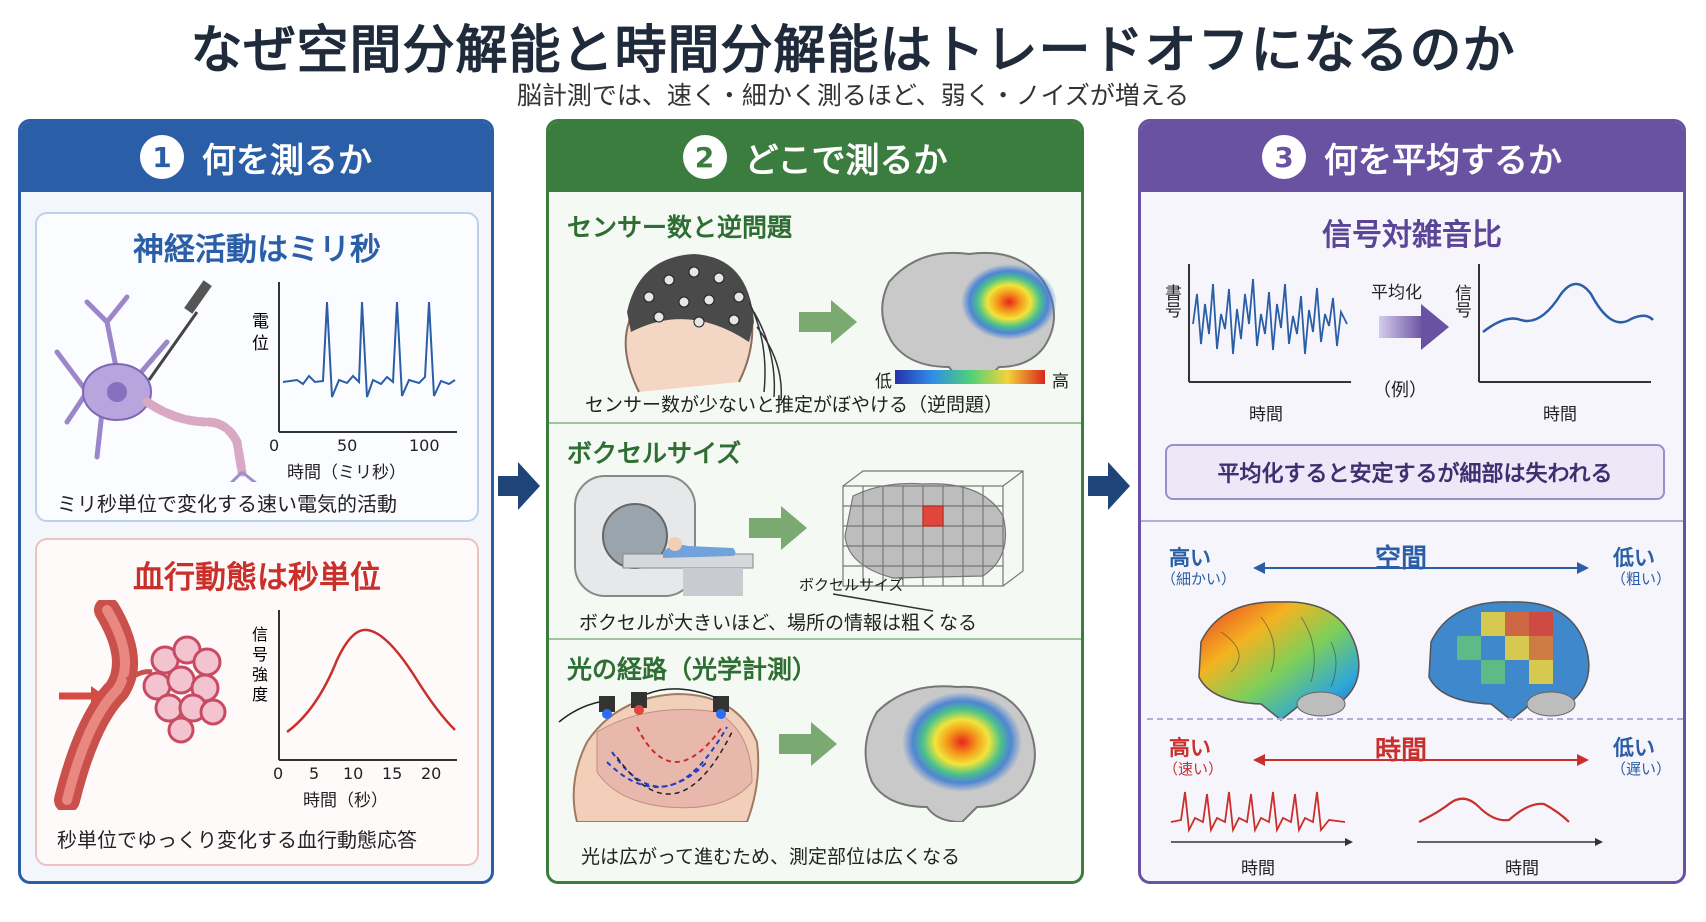 Image resolution: width=1706 pixels, height=922 pixels. Describe the element at coordinates (257, 578) in the screenshot. I see `hemo-title: 血行動態は秒単位` at that location.